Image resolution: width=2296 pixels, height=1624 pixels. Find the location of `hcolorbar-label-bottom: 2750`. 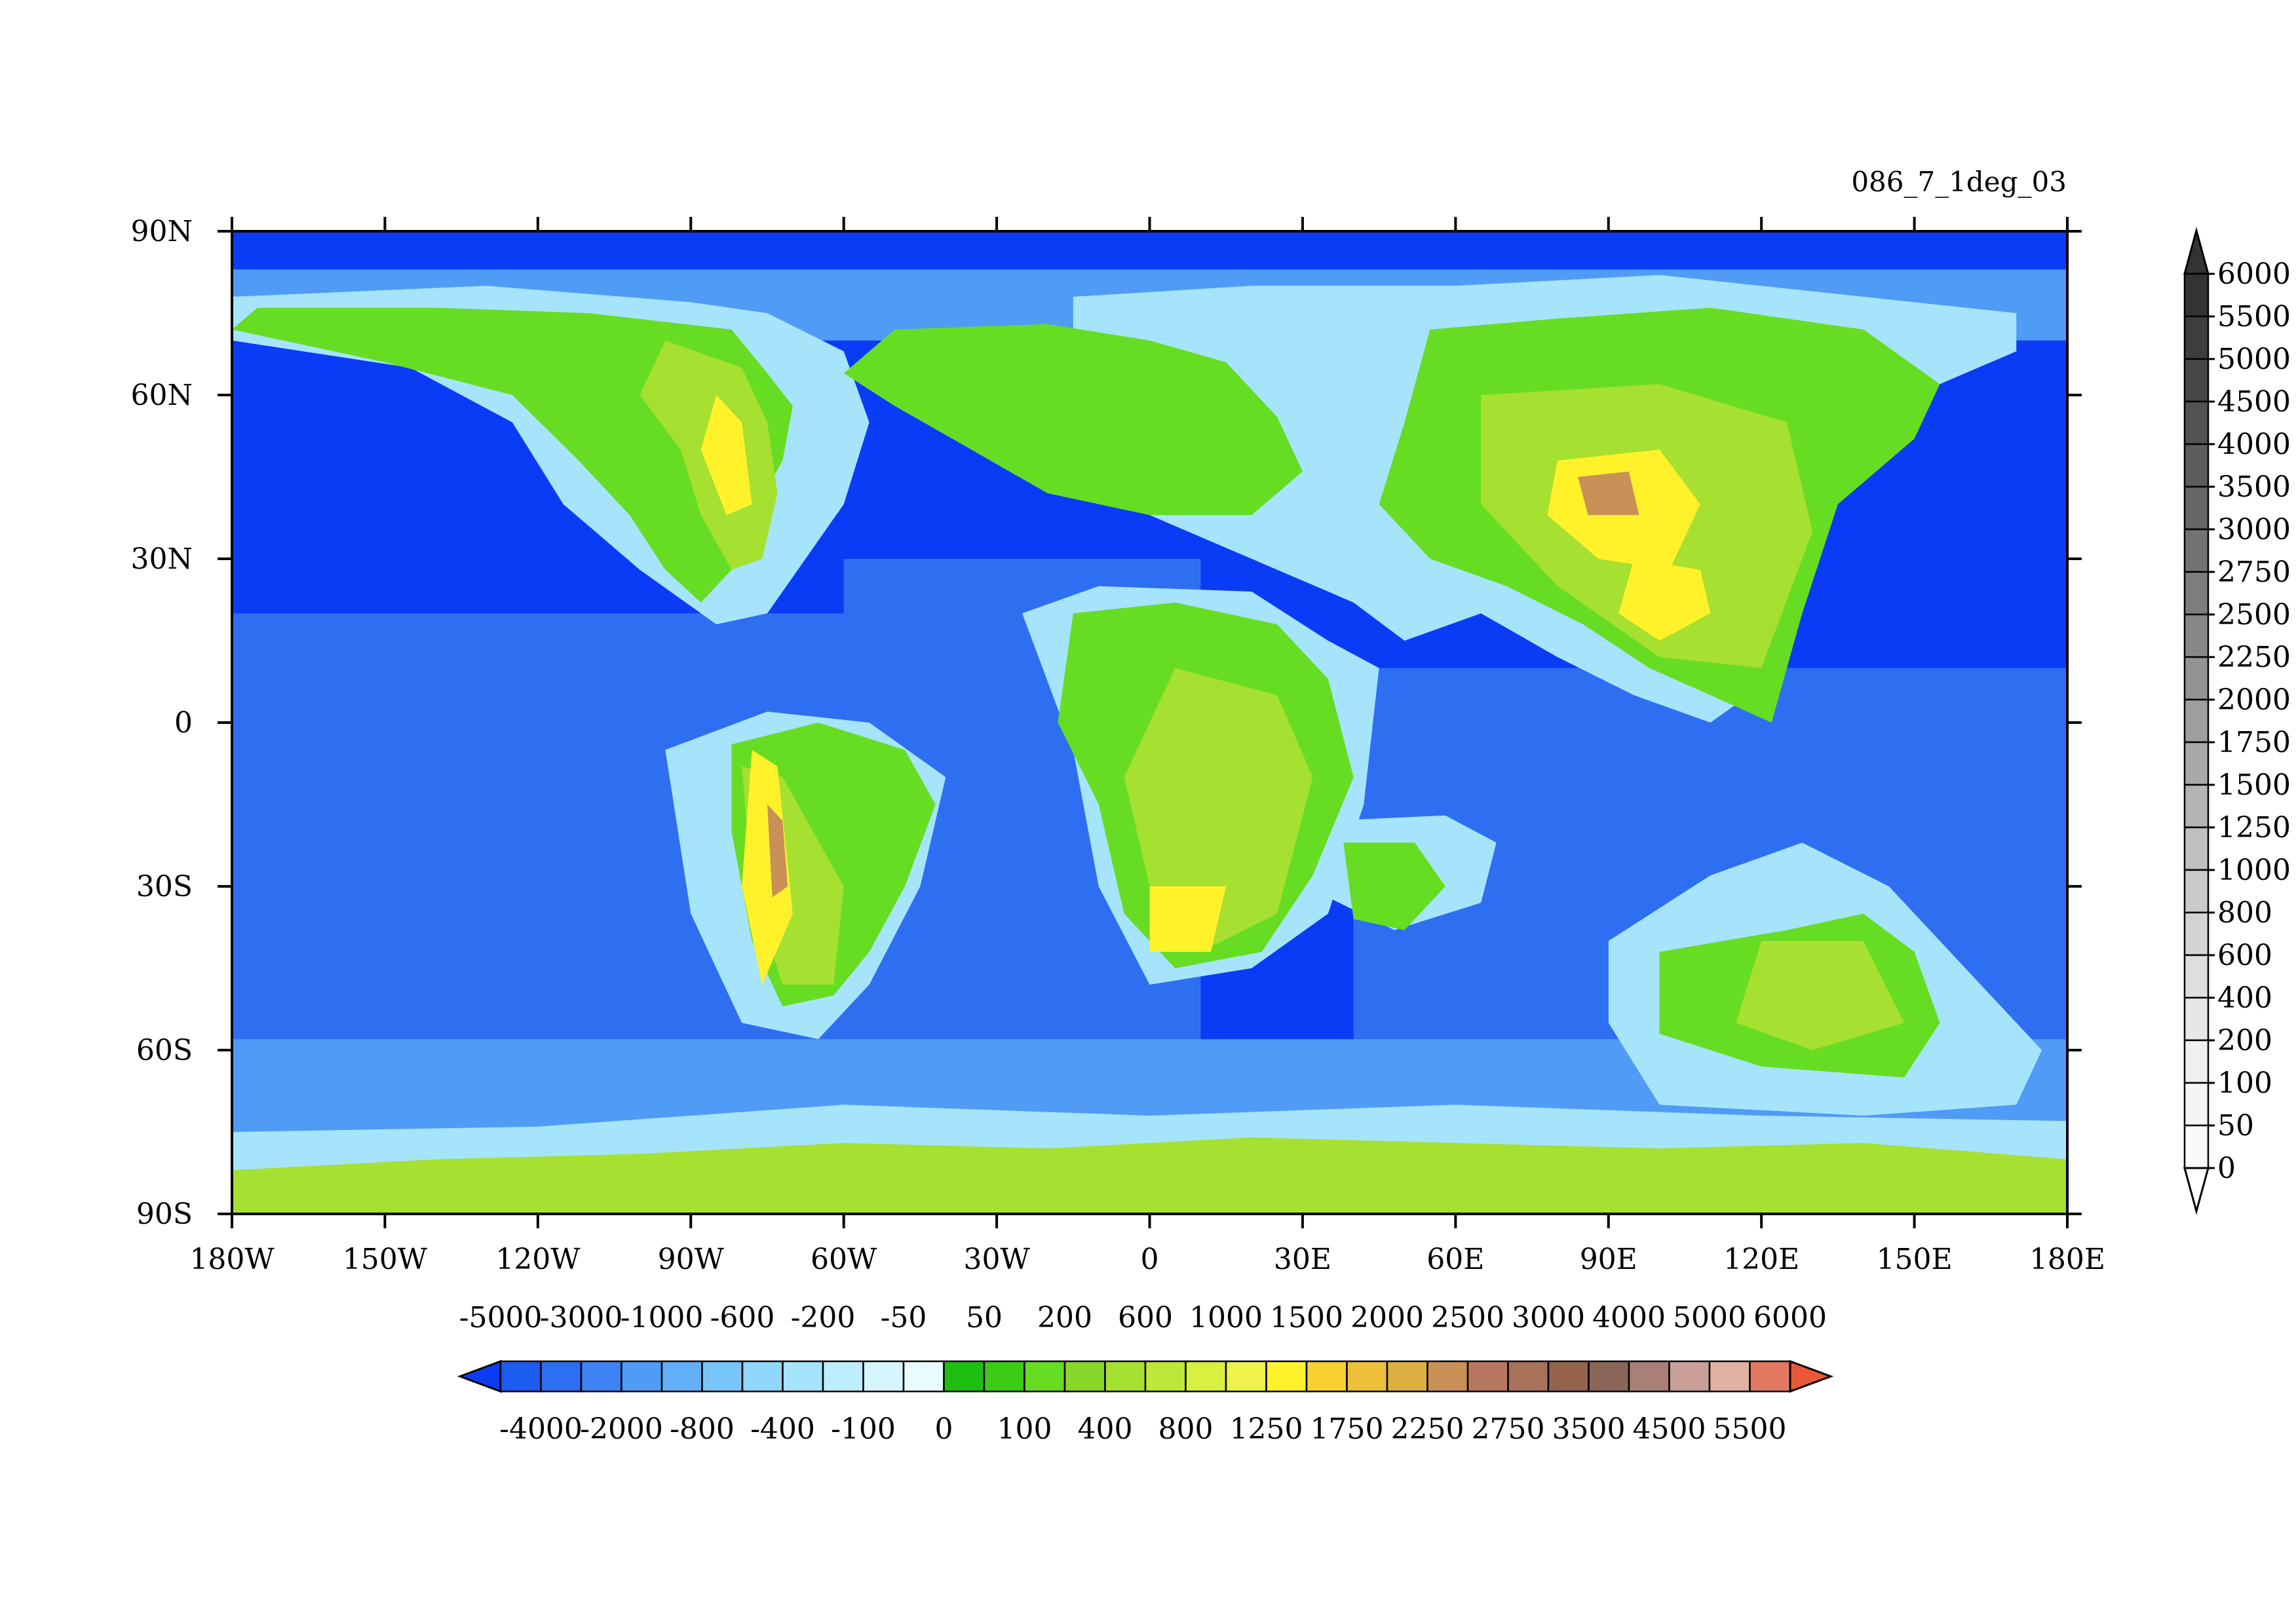

hcolorbar-label-bottom: 2750 is located at coordinates (1508, 1429).